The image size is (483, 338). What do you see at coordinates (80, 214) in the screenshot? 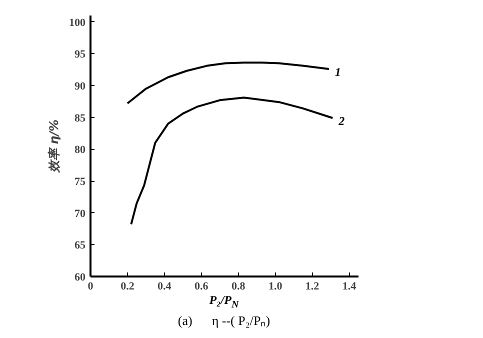
I see `y-tick-label: 70` at bounding box center [80, 214].